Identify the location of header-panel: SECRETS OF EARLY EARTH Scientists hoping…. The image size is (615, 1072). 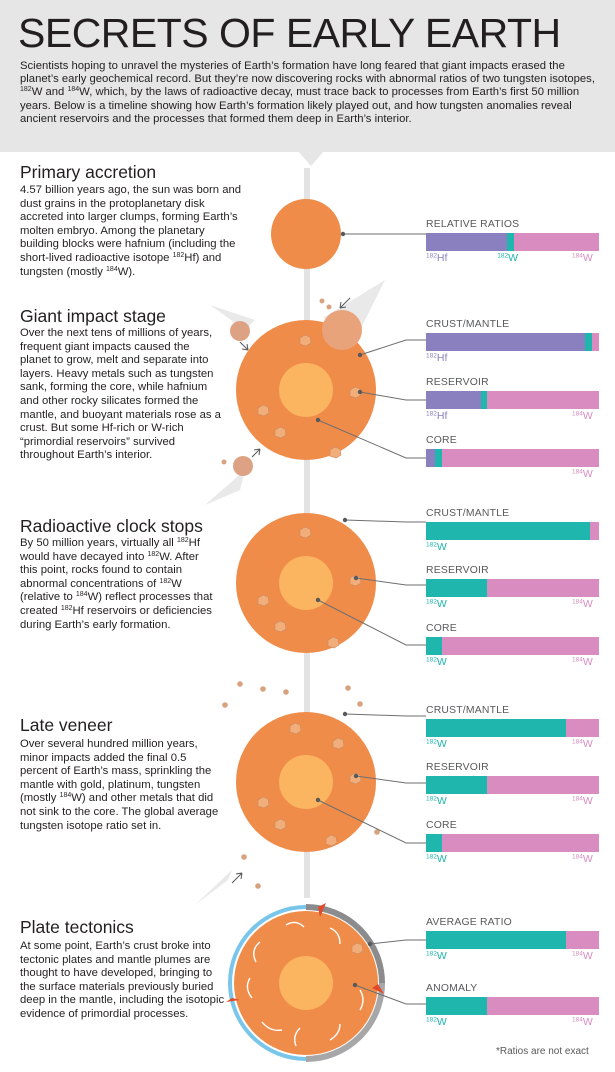
(307, 76).